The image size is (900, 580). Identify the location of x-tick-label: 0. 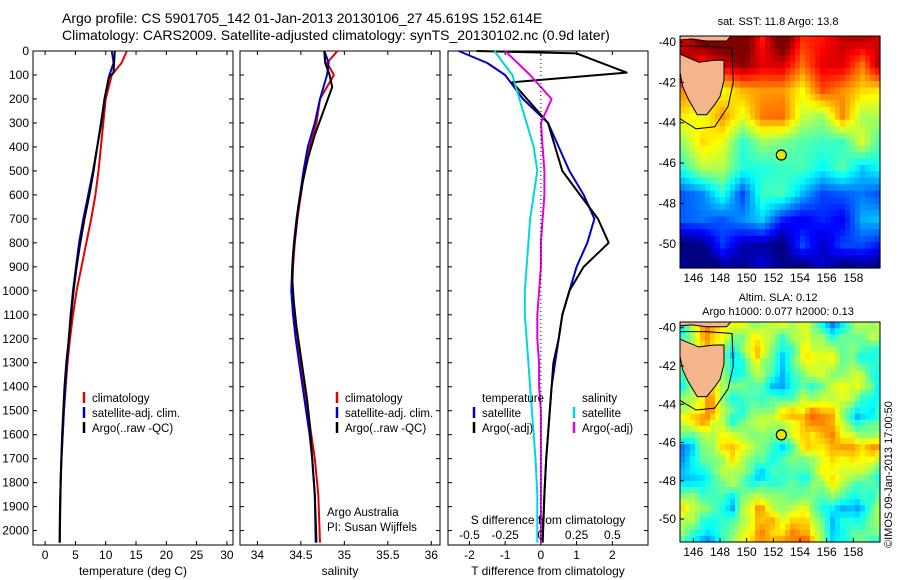
(45, 555).